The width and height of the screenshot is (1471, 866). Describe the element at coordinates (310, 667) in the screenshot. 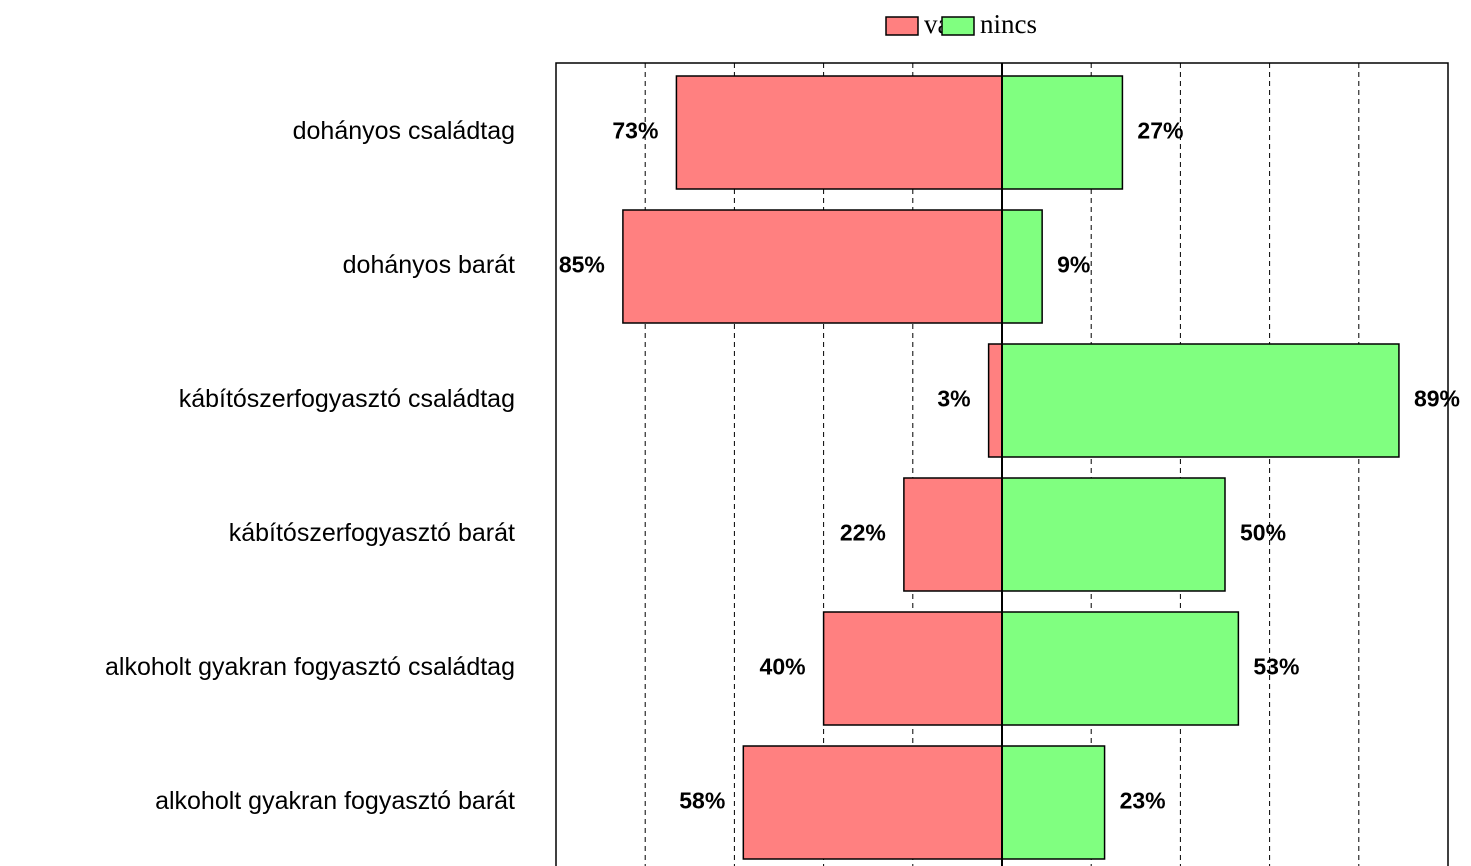

I see `category-label: alkoholt gyakran fogyasztó családtag` at that location.